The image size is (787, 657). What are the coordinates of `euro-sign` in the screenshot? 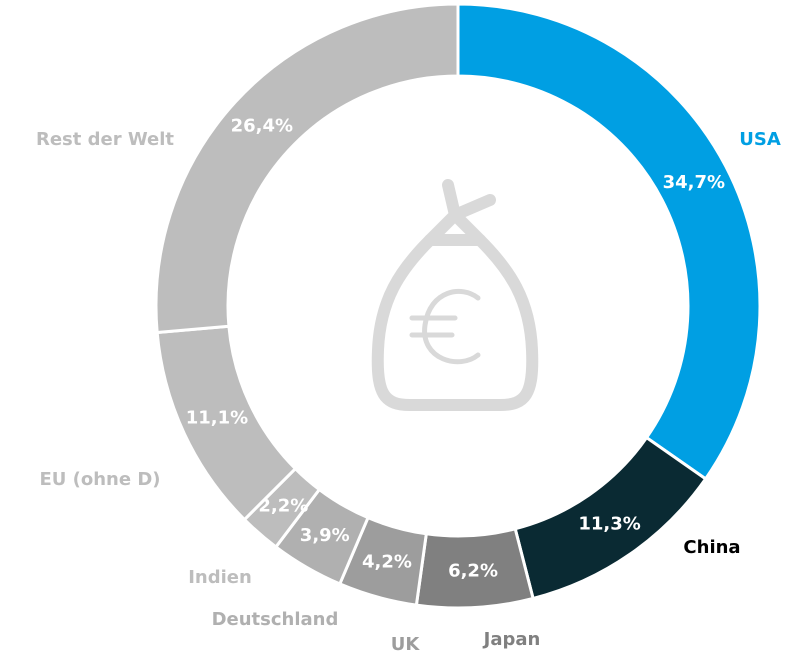 It's located at (445, 326).